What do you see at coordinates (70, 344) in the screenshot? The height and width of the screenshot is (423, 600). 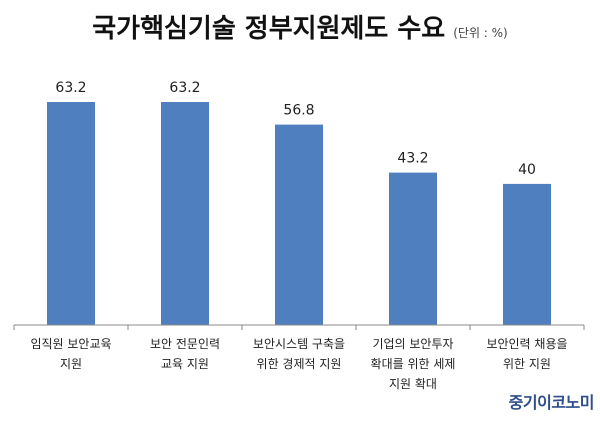 I see `x-tick-label: 임직원 보안교육` at bounding box center [70, 344].